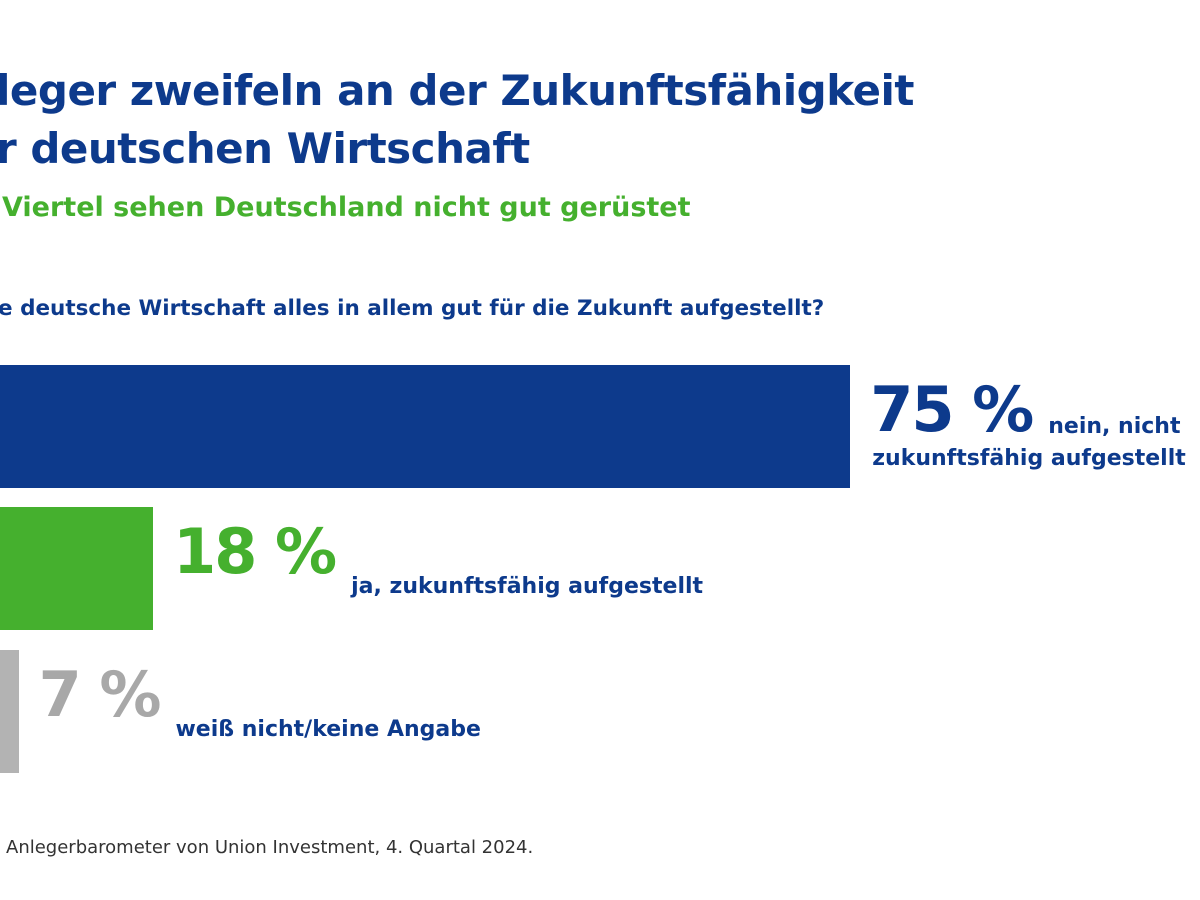  Describe the element at coordinates (1029, 458) in the screenshot. I see `category-label-line: zukunftsfähig aufgestellt` at that location.